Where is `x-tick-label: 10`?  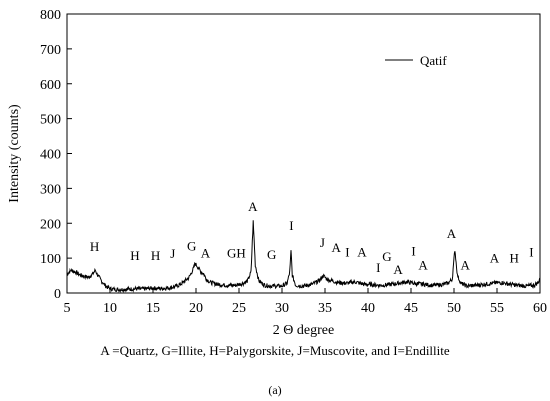 x-tick-label: 10 is located at coordinates (110, 308).